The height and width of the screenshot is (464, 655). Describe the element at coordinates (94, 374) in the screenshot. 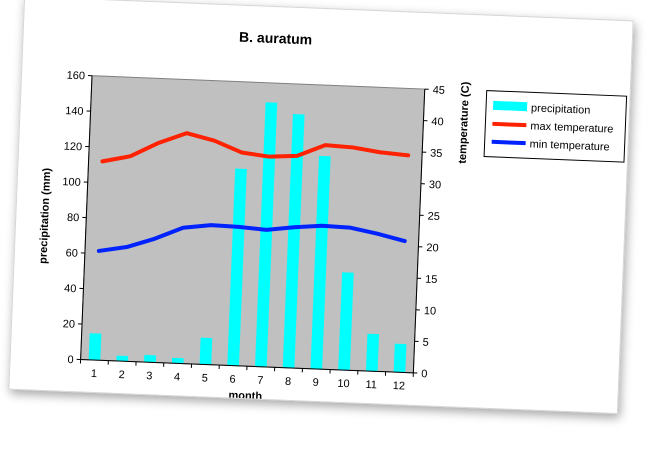

I see `x-tick-label: 1` at that location.